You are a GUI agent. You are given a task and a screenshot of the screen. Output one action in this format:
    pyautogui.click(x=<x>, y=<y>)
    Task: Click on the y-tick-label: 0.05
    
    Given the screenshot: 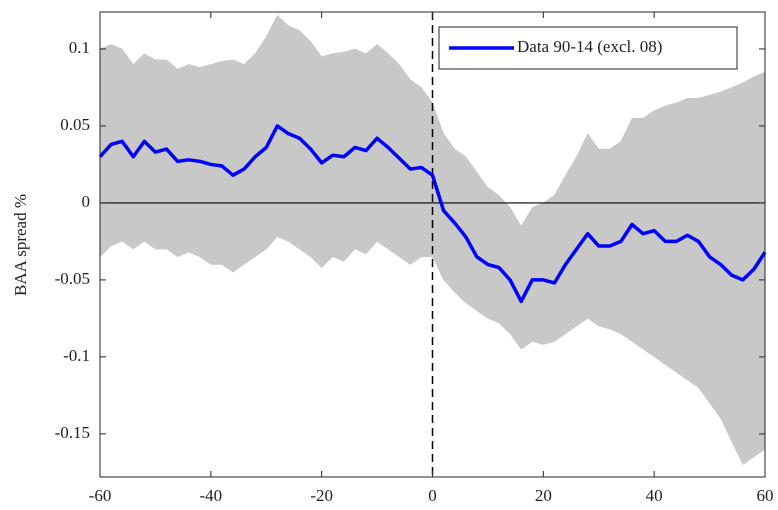 What is the action you would take?
    pyautogui.click(x=75, y=124)
    